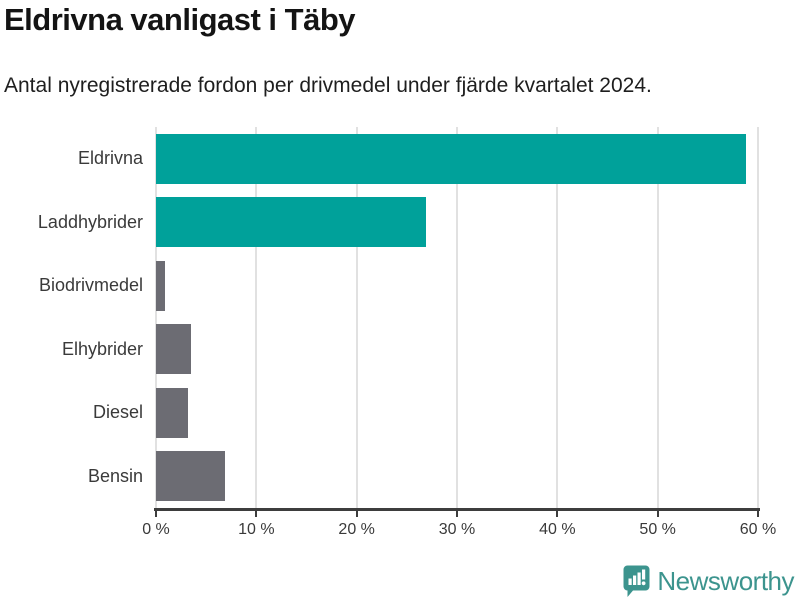  What do you see at coordinates (557, 529) in the screenshot?
I see `x-tick-label: 40 %` at bounding box center [557, 529].